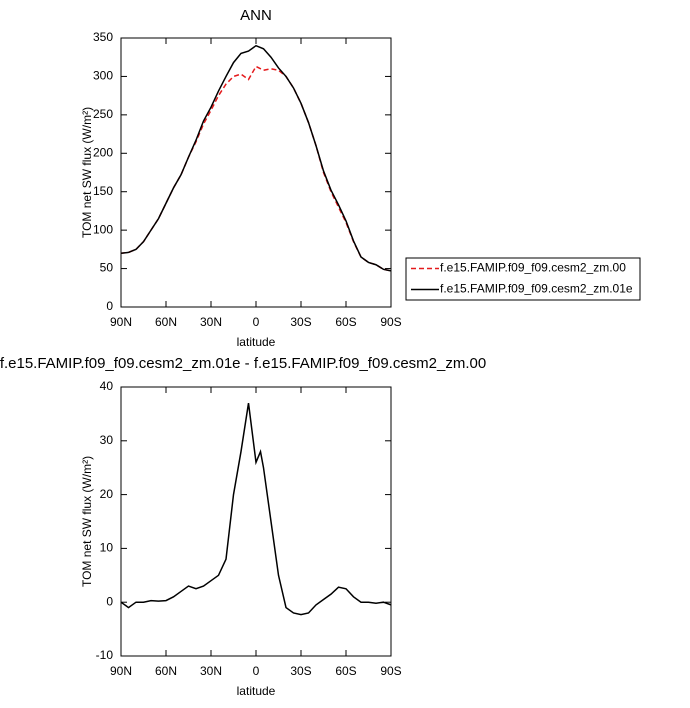 The width and height of the screenshot is (690, 708). I want to click on y-tick-label: 20, so click(107, 494).